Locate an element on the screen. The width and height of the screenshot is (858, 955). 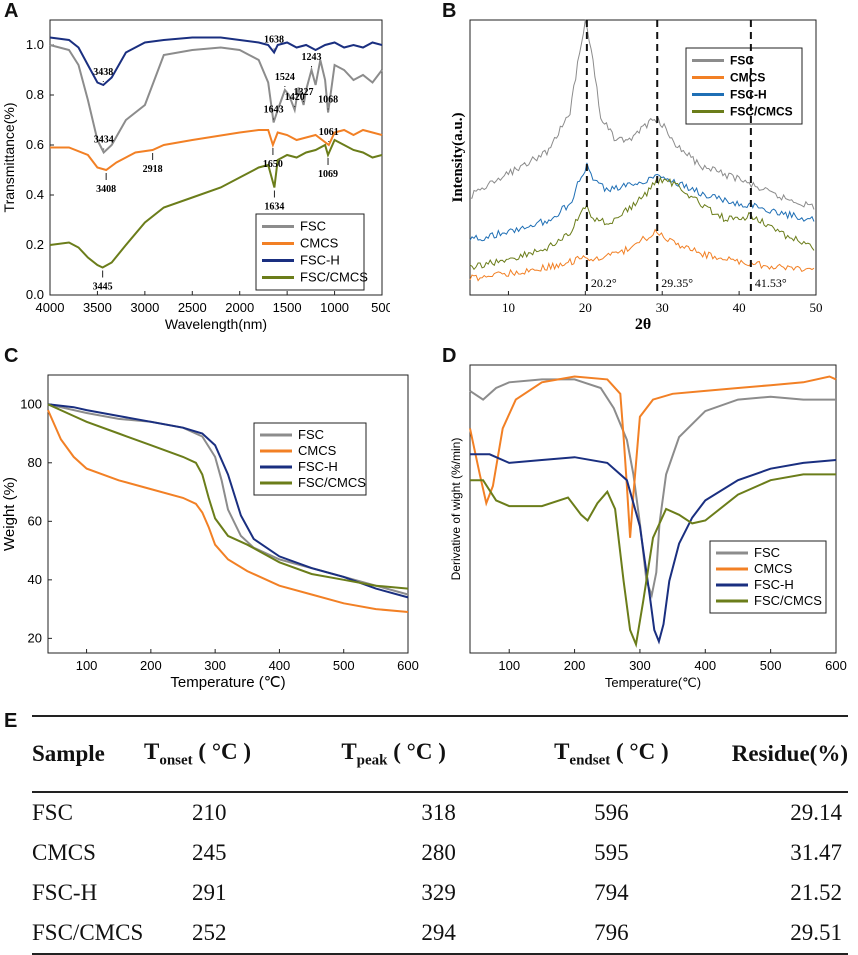
table-cell: 280 is located at coordinates (438, 852).